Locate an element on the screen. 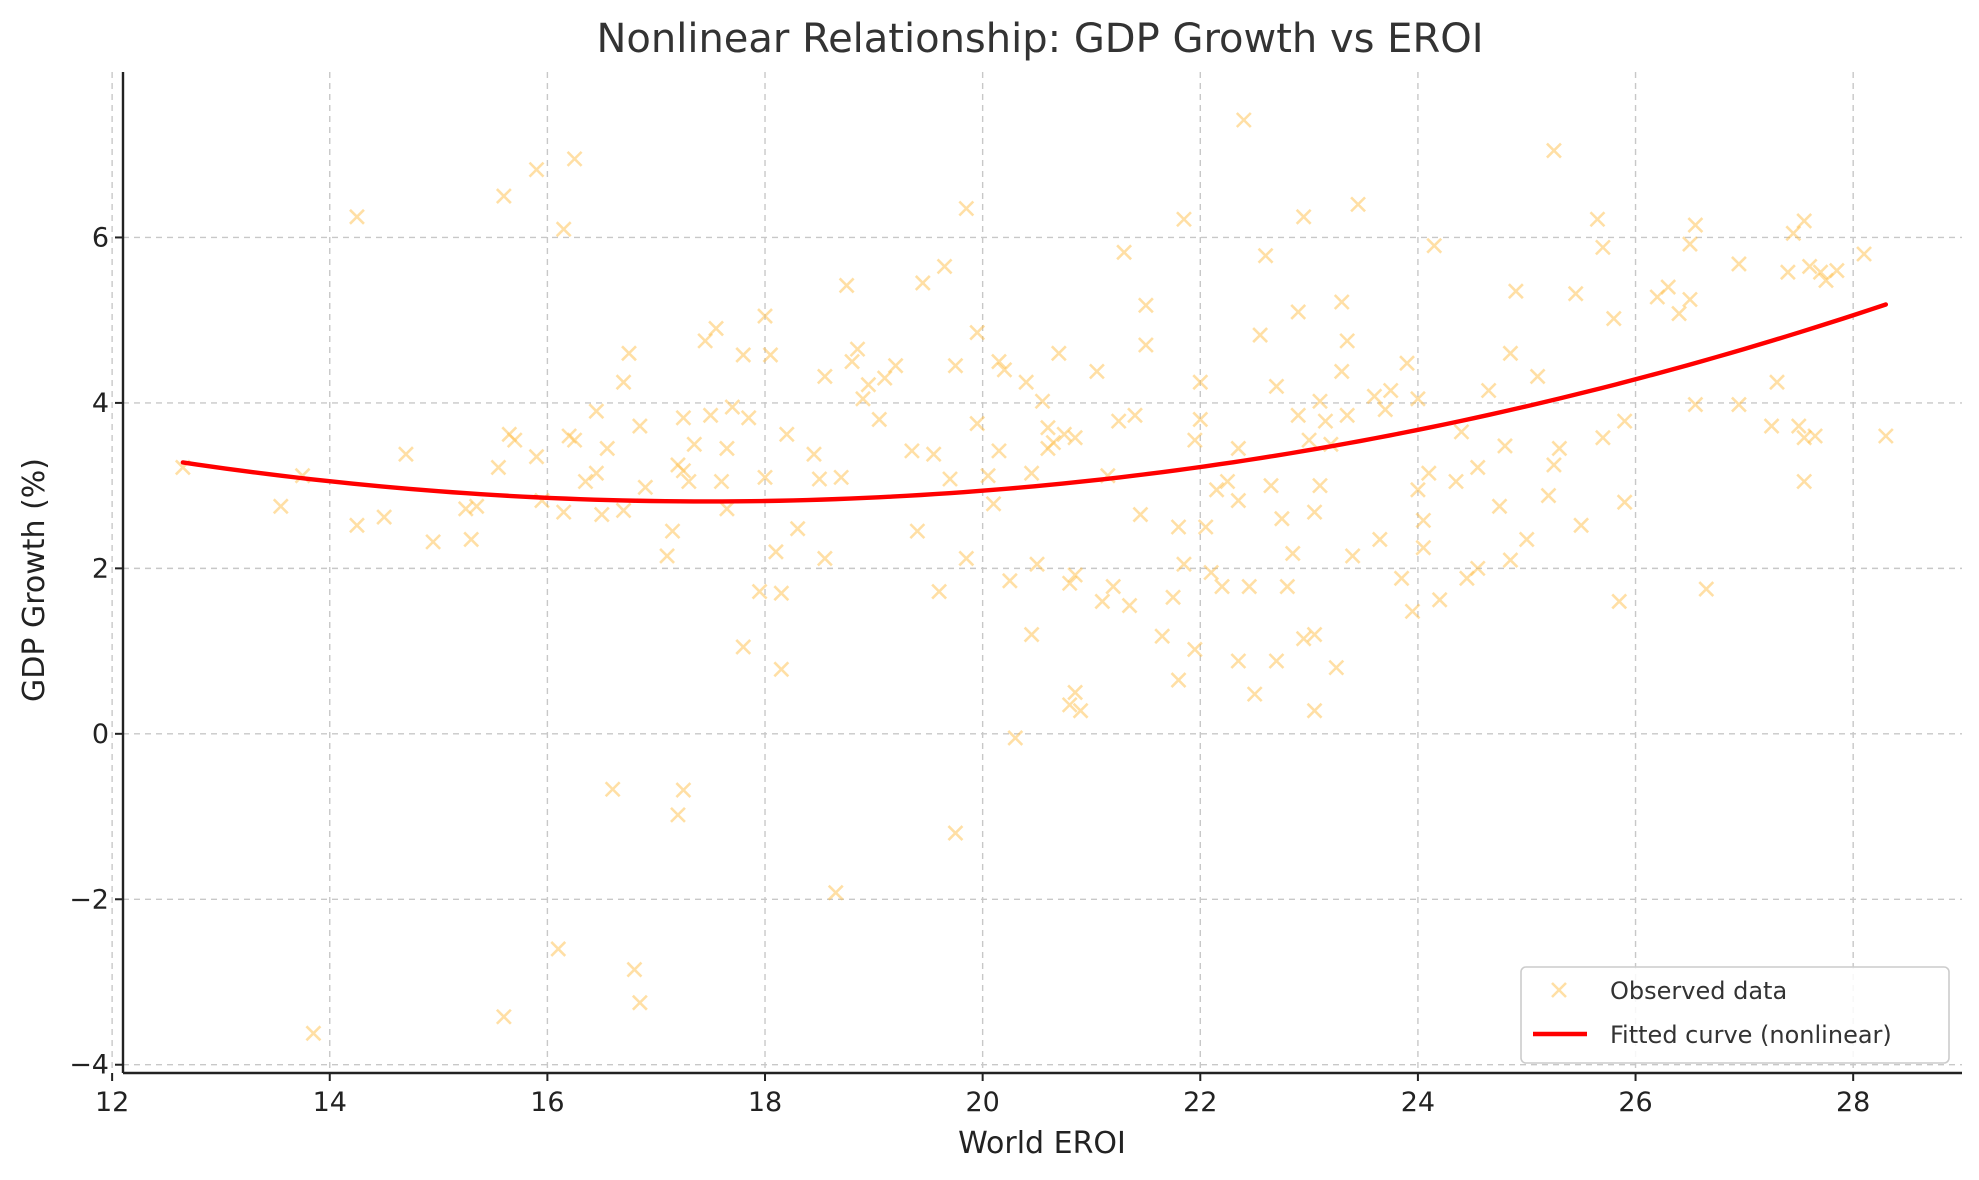 This screenshot has width=1979, height=1180. y-tick-label: −4 is located at coordinates (89, 1065).